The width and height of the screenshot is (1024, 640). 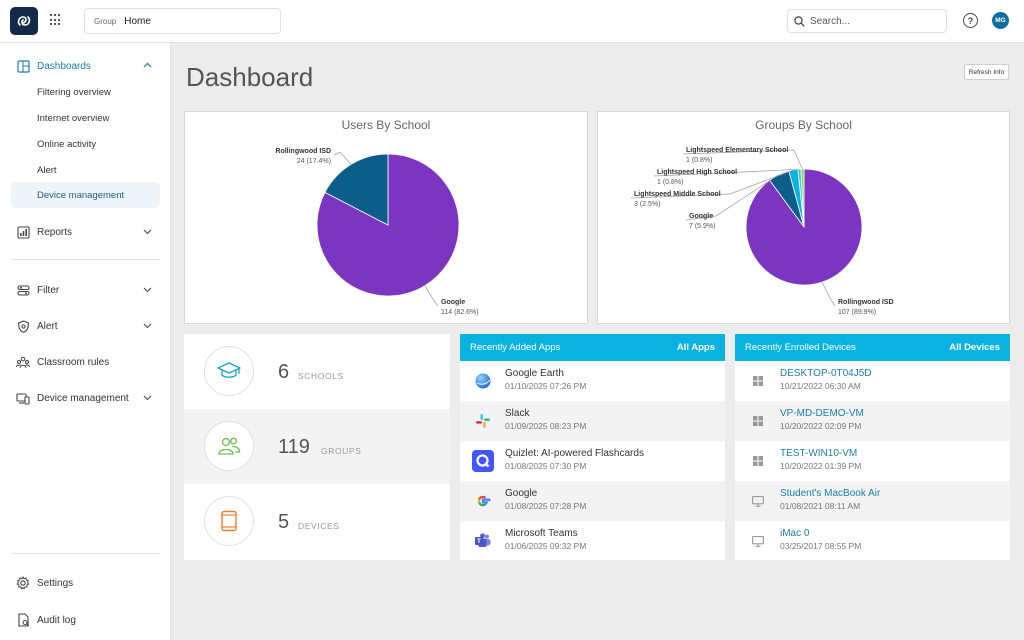 What do you see at coordinates (341, 451) in the screenshot?
I see `stat-label: GROUPS` at bounding box center [341, 451].